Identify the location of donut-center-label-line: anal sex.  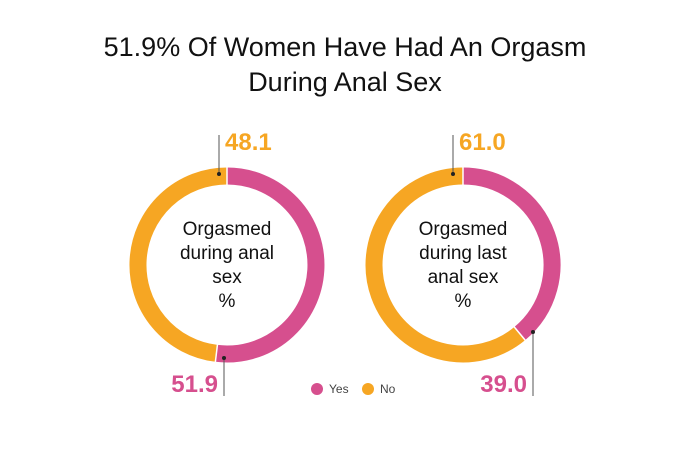
(463, 277).